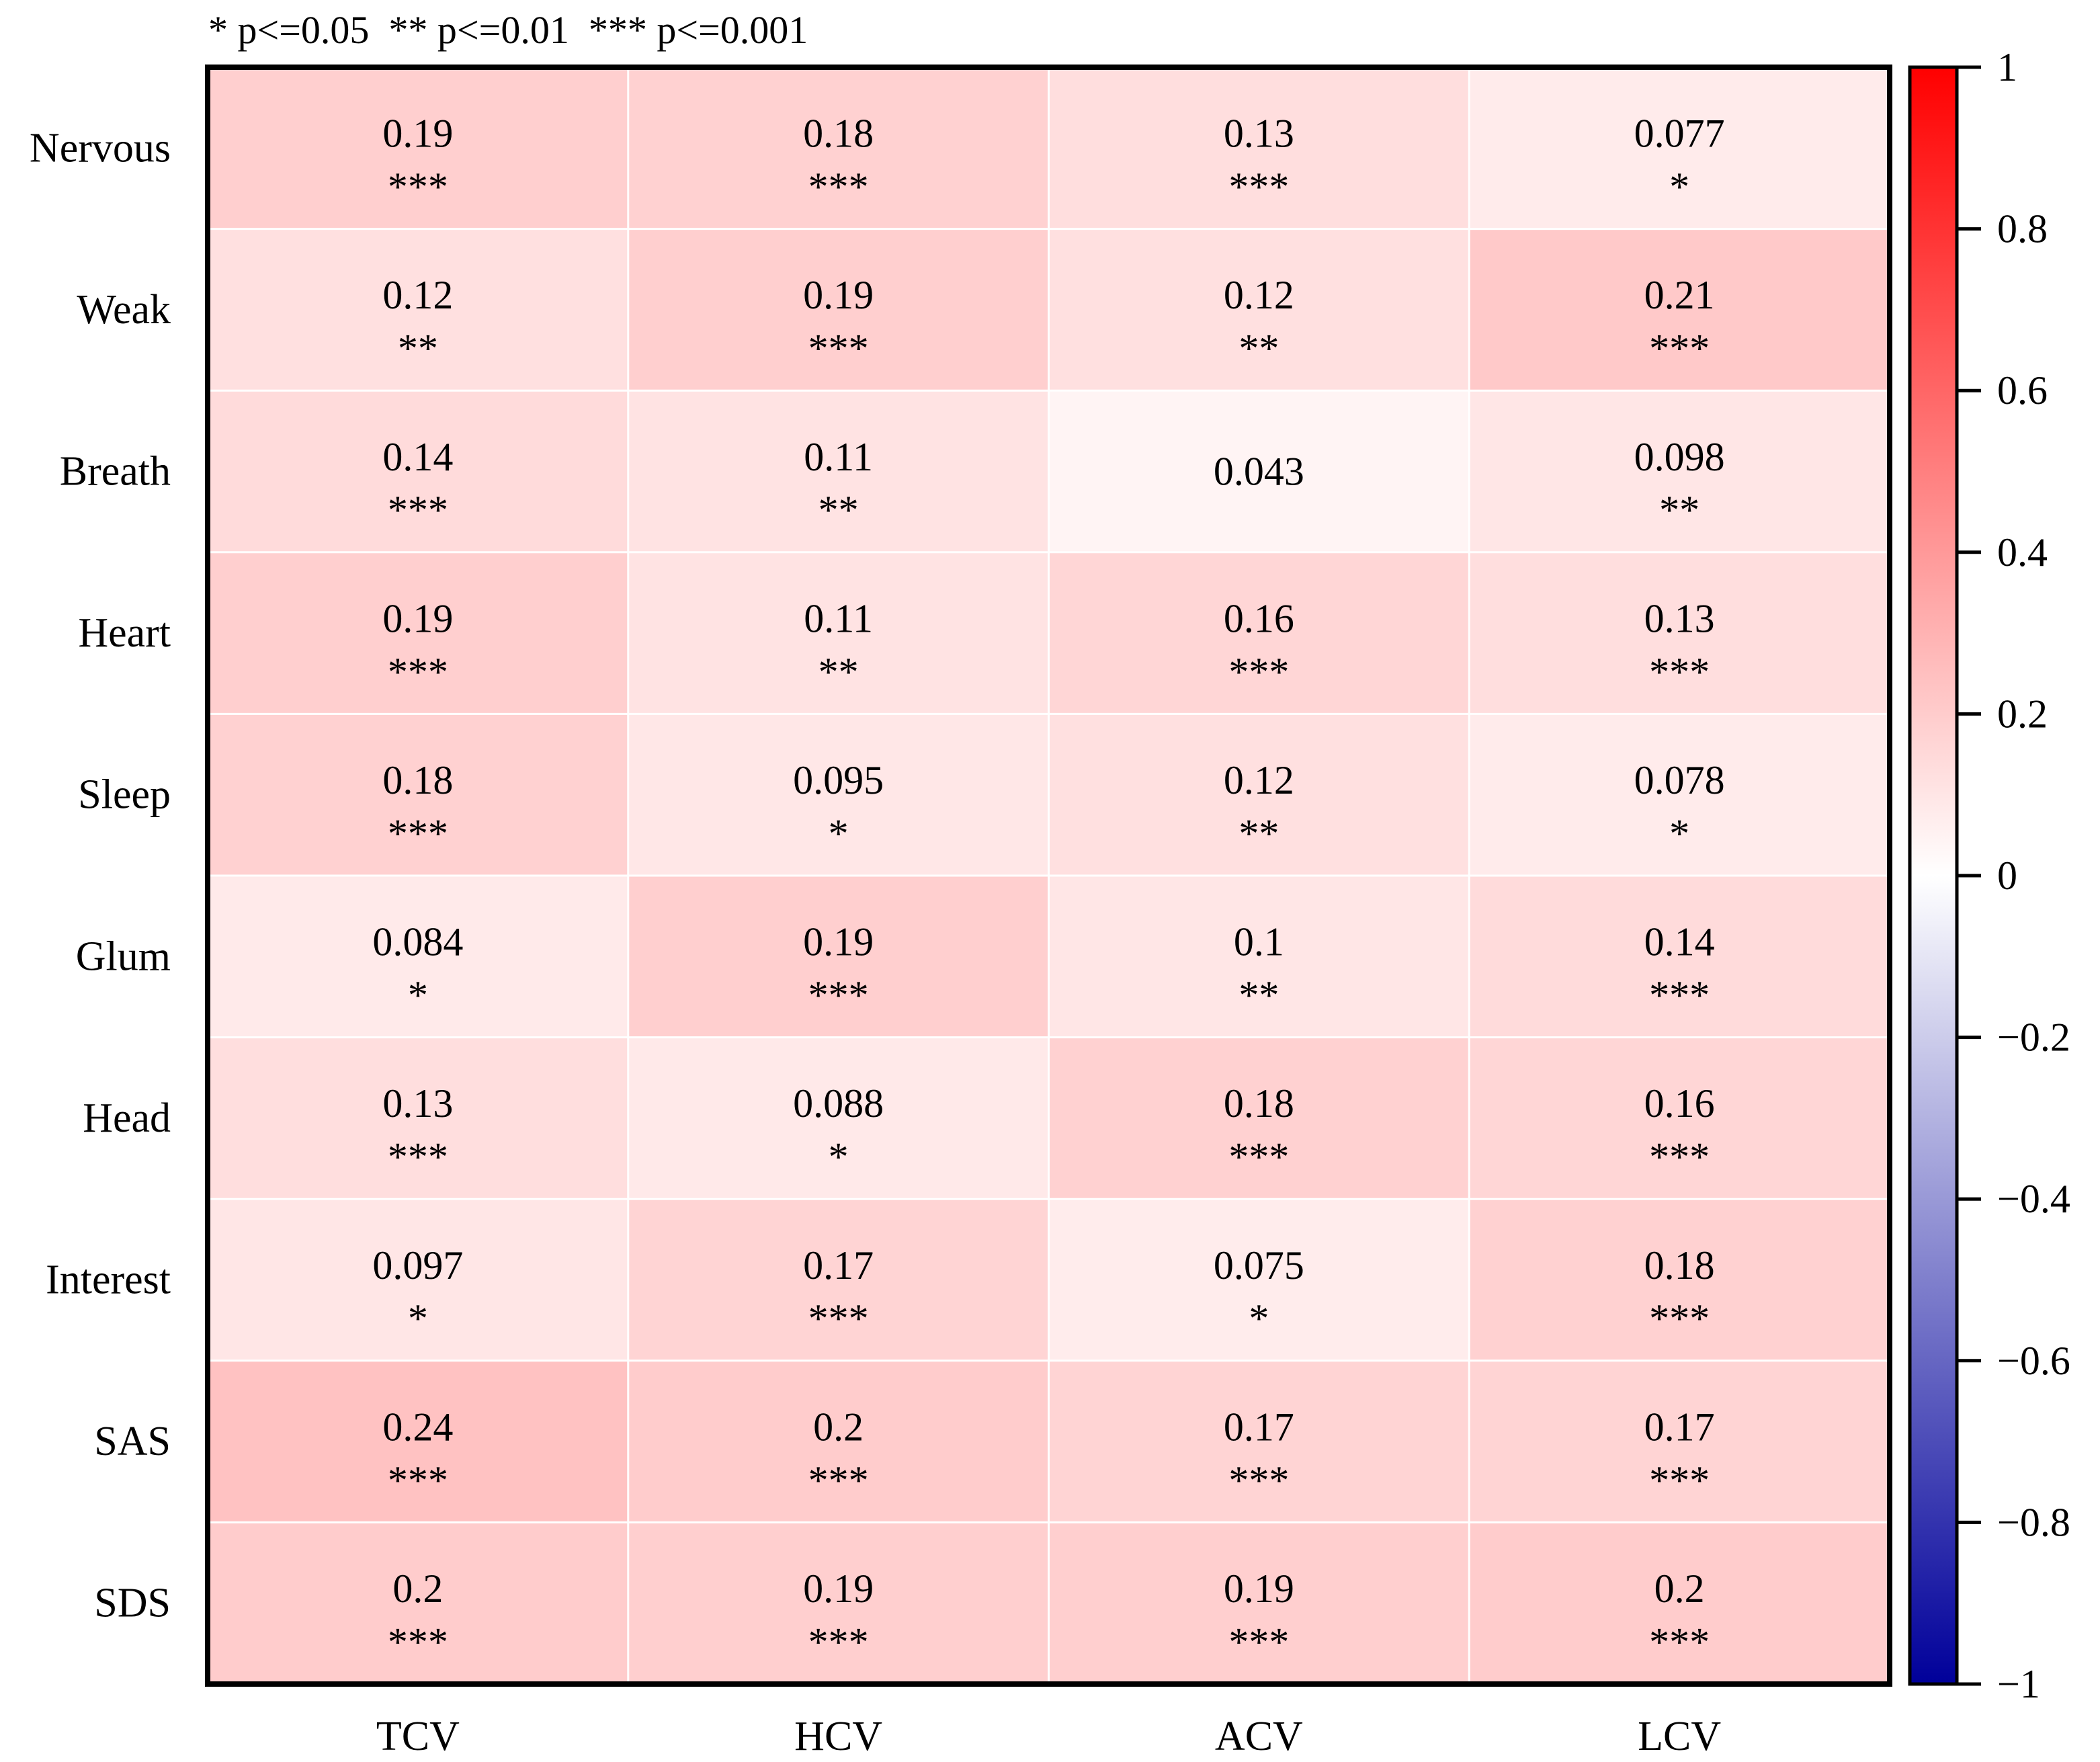 This screenshot has width=2100, height=1762. Describe the element at coordinates (109, 1280) in the screenshot. I see `row-label-interest: Interest` at that location.